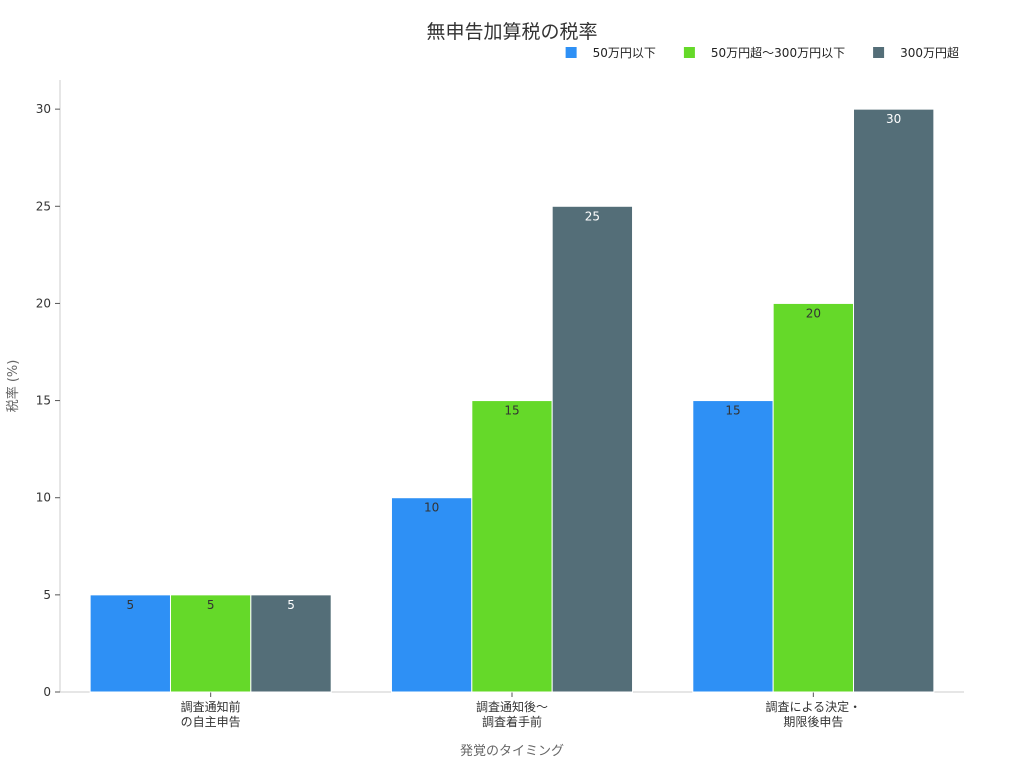 The height and width of the screenshot is (768, 1024). I want to click on data-label: 30, so click(893, 119).